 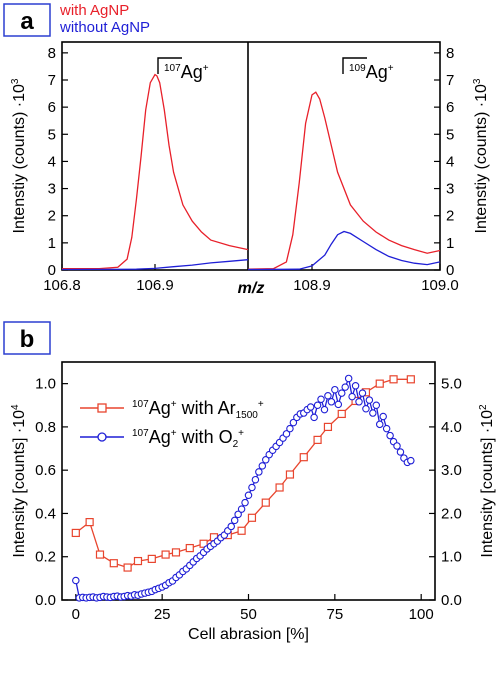 What do you see at coordinates (15, 81) in the screenshot?
I see `panel-a-ylabel-left-exponent: 3` at bounding box center [15, 81].